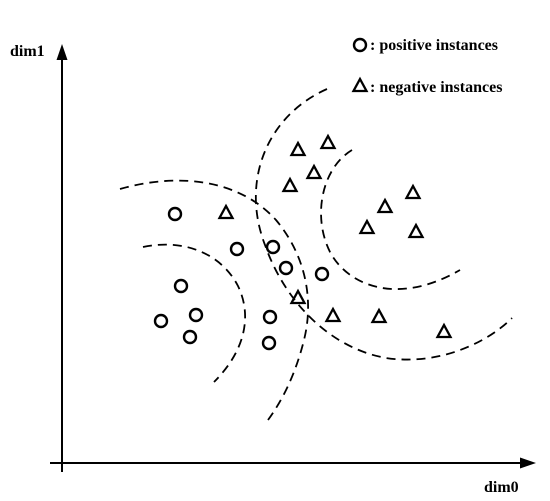 The width and height of the screenshot is (550, 501). I want to click on legend-positive-label: : positive instances, so click(434, 45).